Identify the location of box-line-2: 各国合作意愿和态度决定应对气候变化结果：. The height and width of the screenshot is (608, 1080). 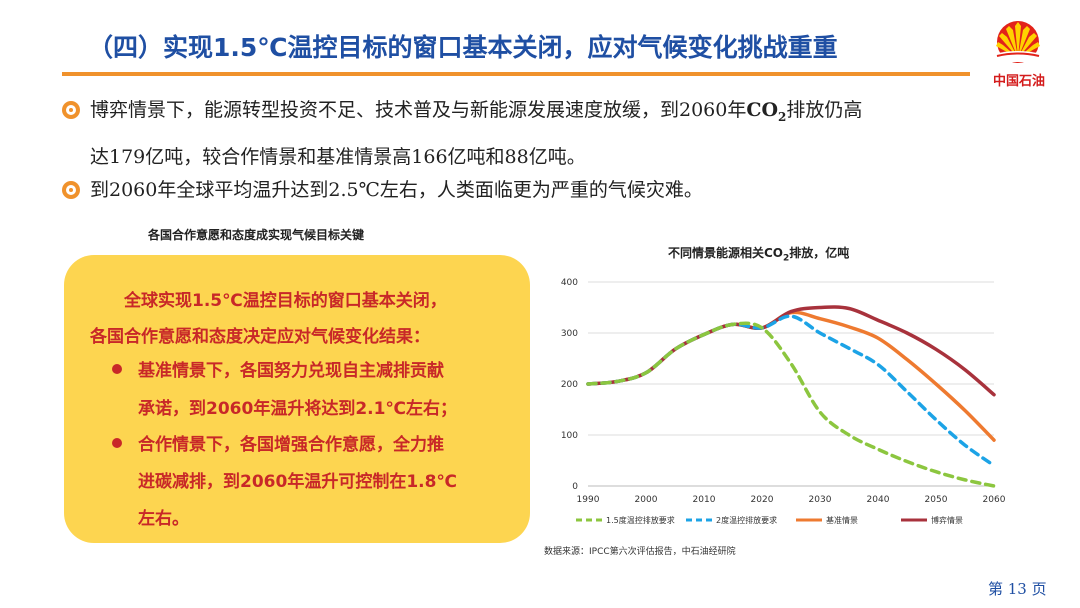
(260, 337).